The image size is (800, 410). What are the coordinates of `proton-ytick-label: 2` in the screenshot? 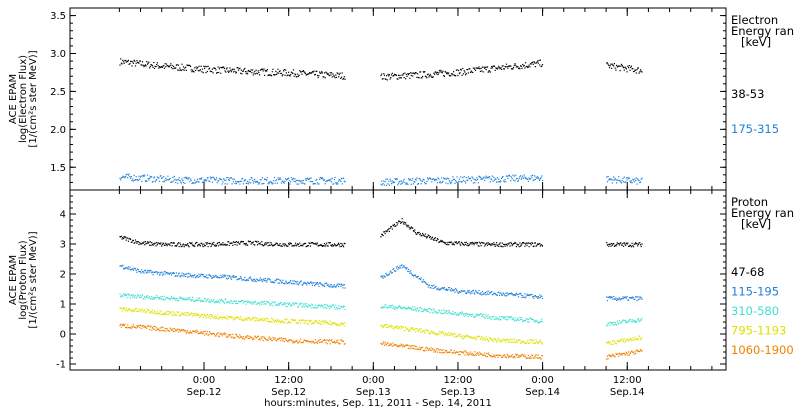 It's located at (63, 275).